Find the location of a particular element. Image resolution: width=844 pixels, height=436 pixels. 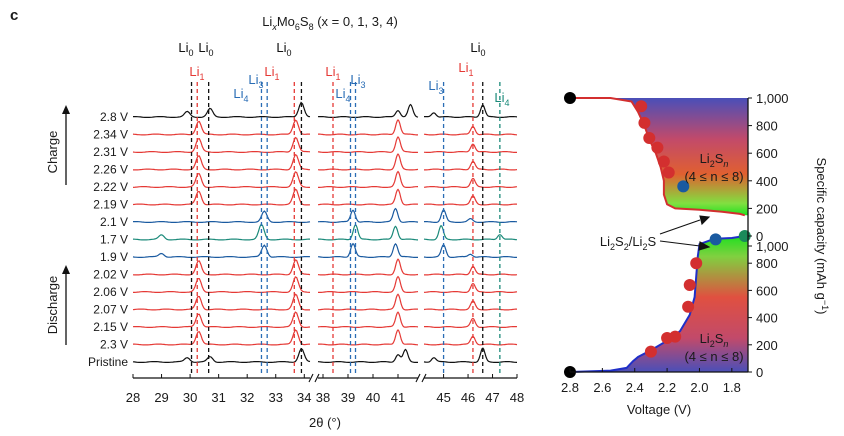

mid-sub3: 2 is located at coordinates (644, 247).